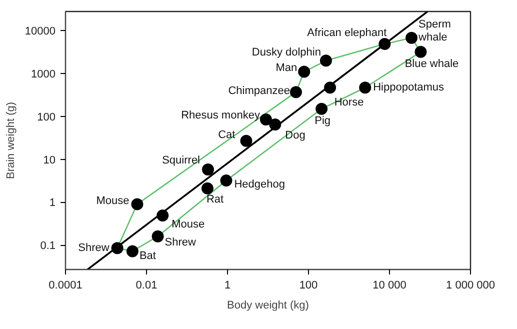 This screenshot has width=517, height=329. Describe the element at coordinates (260, 184) in the screenshot. I see `annotation: Hedgehog` at that location.